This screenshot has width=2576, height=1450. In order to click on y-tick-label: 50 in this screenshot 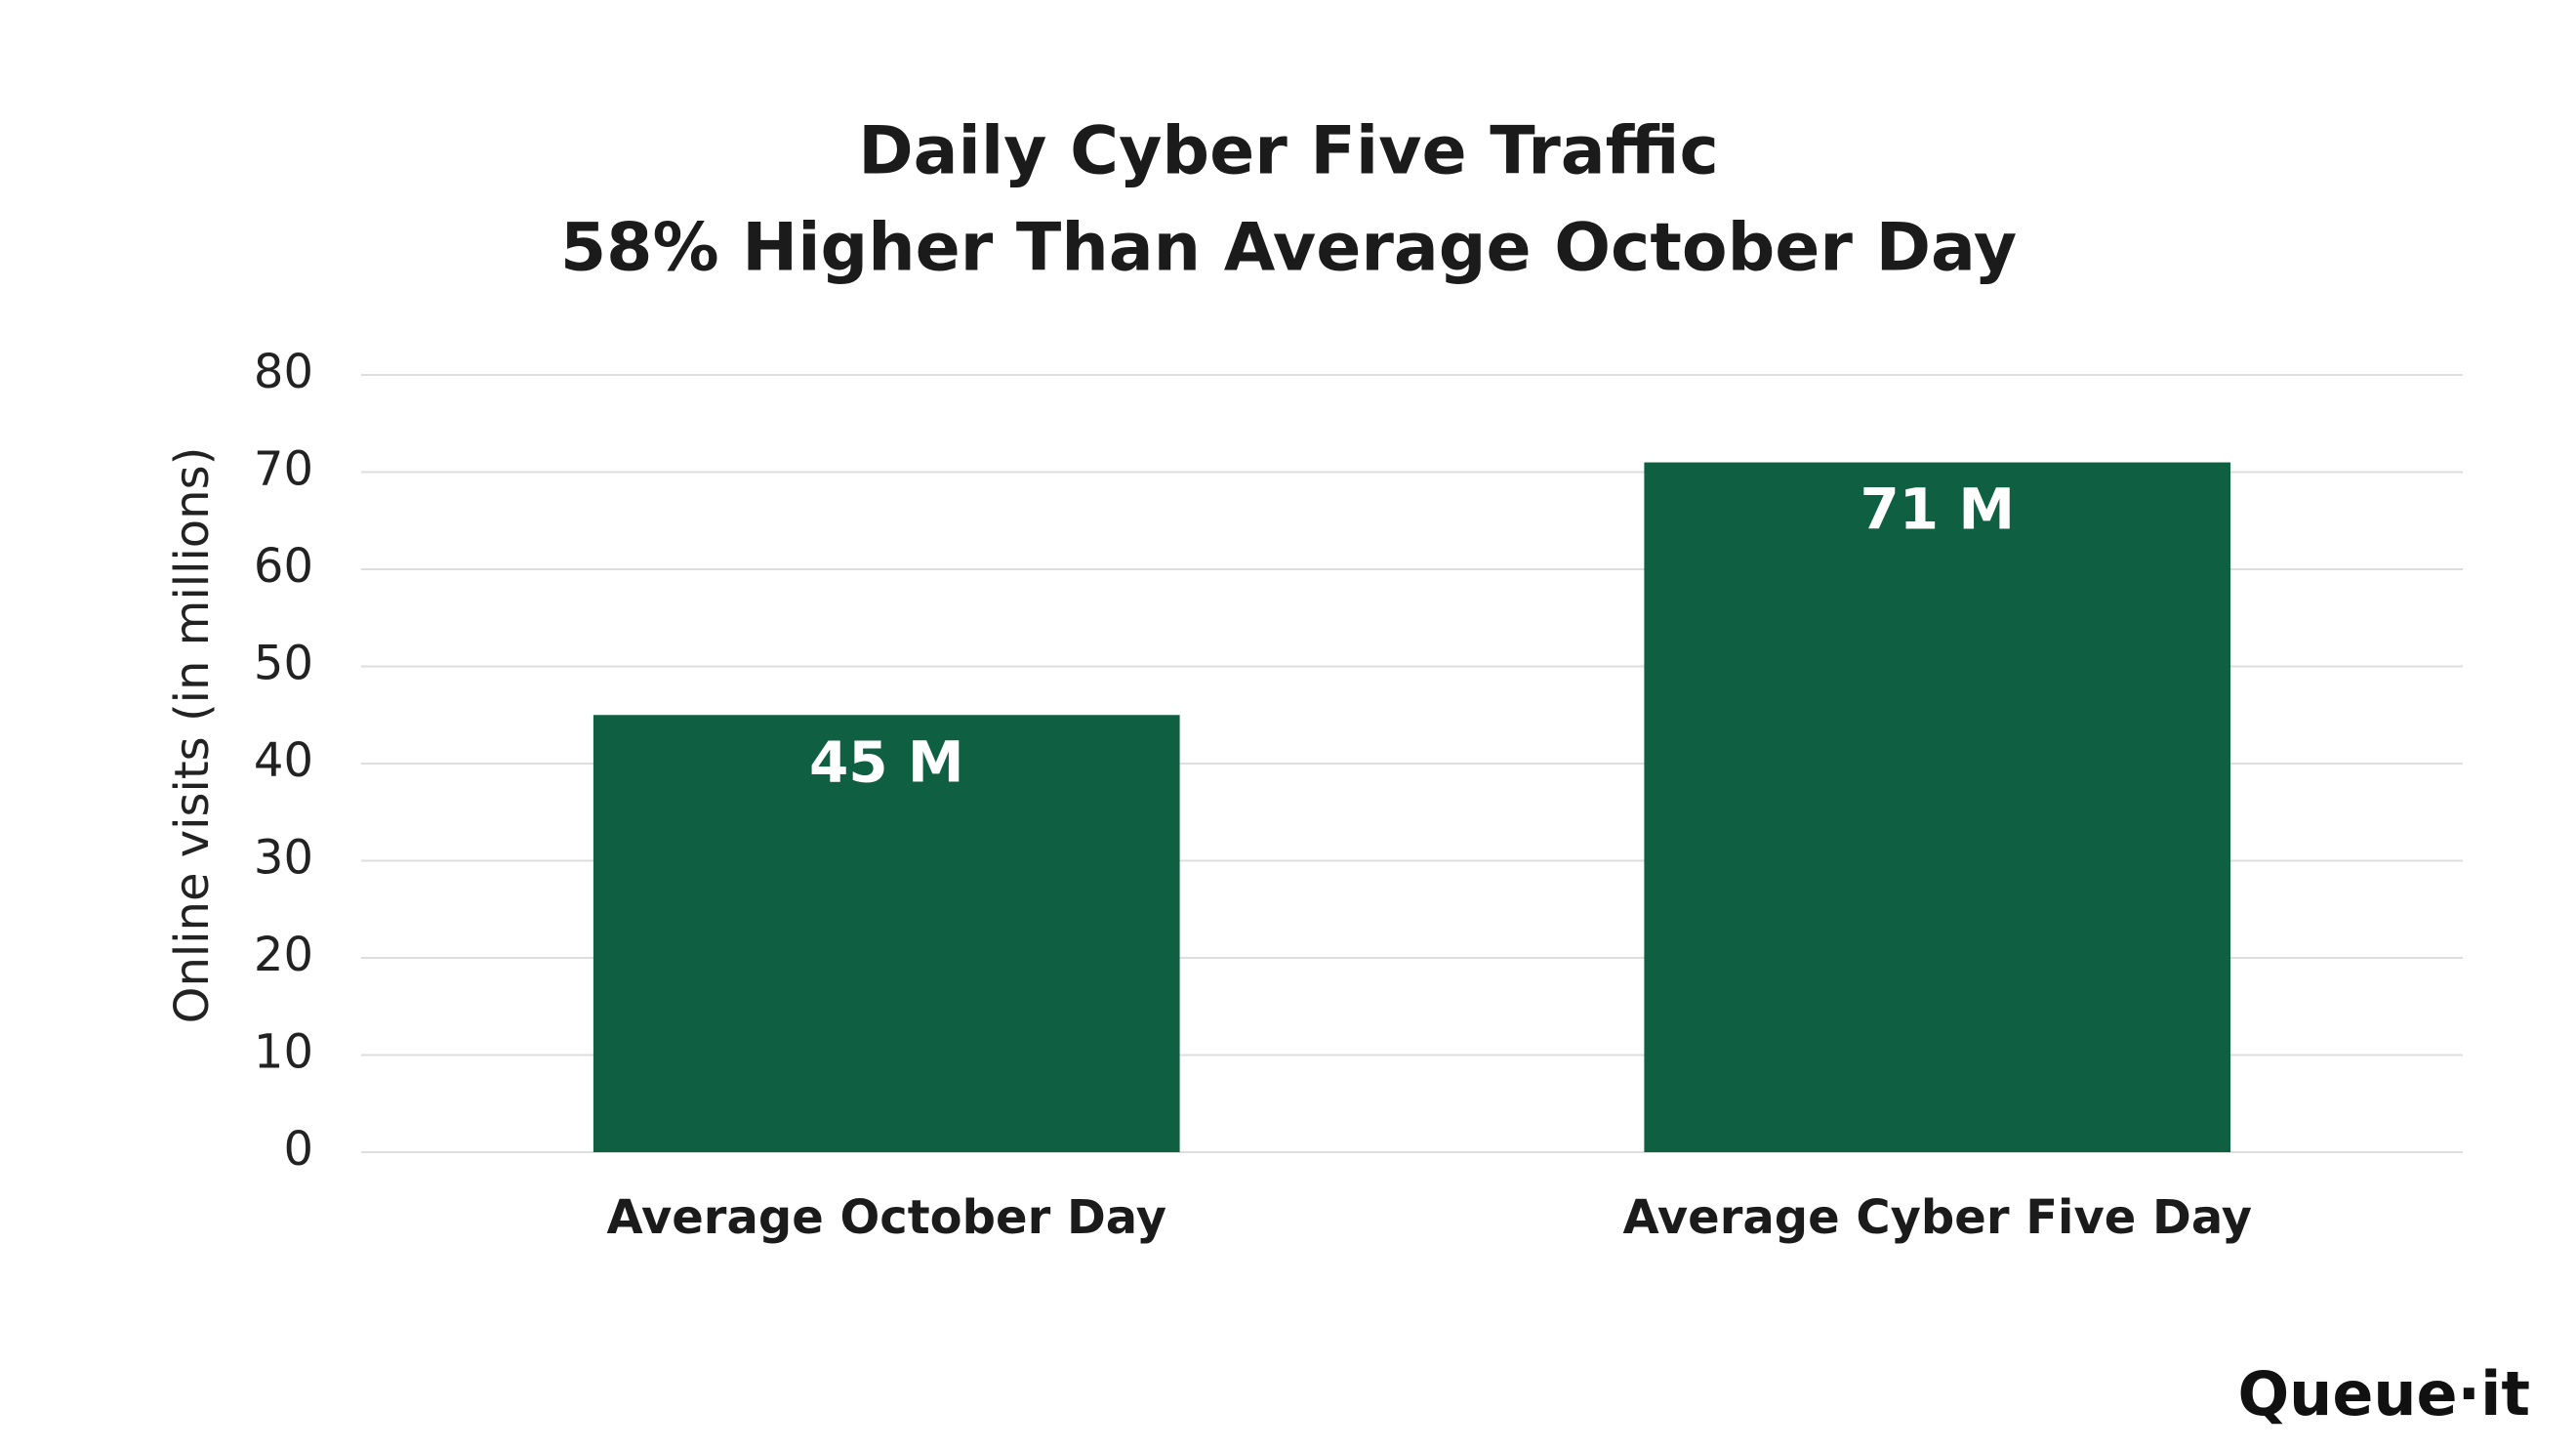, I will do `click(283, 664)`.